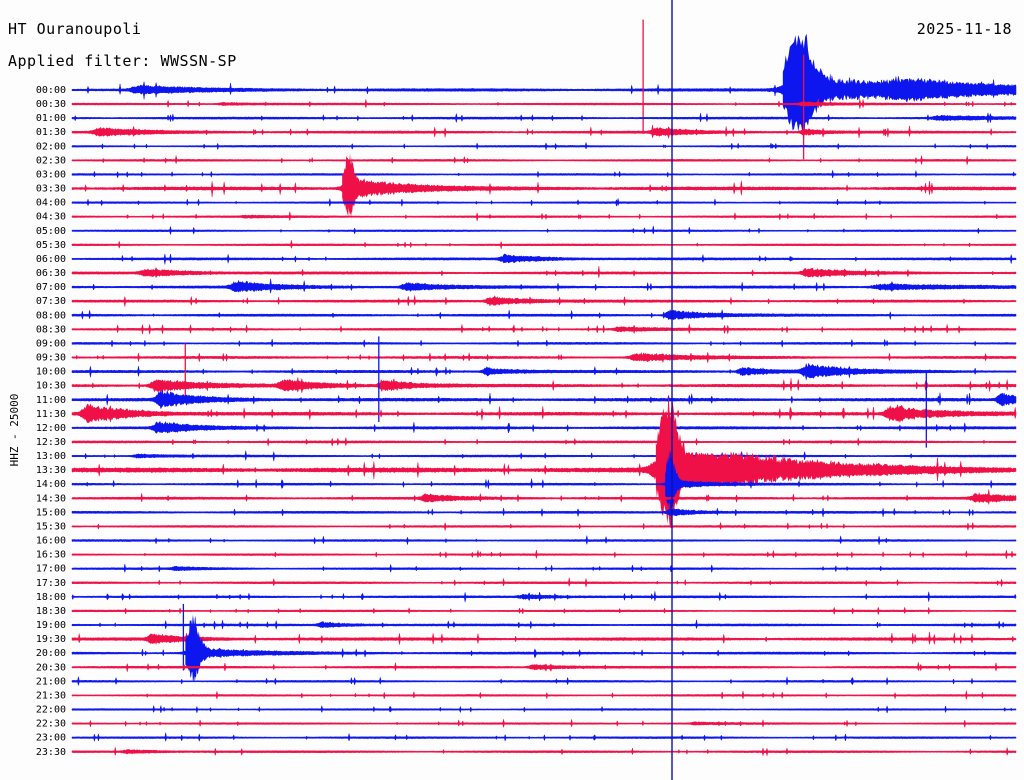 Image resolution: width=1024 pixels, height=780 pixels. Describe the element at coordinates (51, 259) in the screenshot. I see `time-tick-label: 06:00` at that location.